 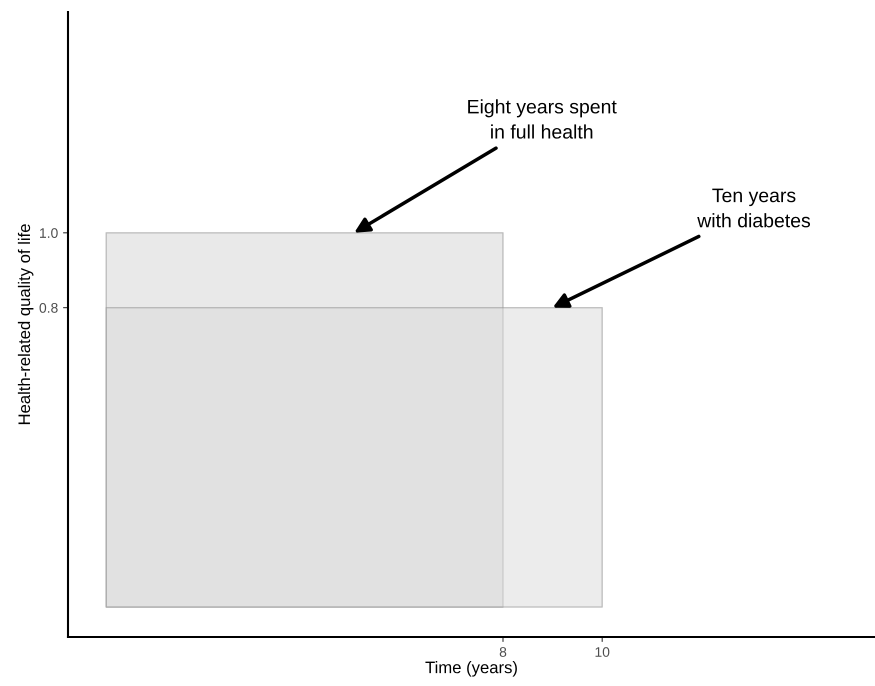 I want to click on x-axis-title: Time (years), so click(x=471, y=669).